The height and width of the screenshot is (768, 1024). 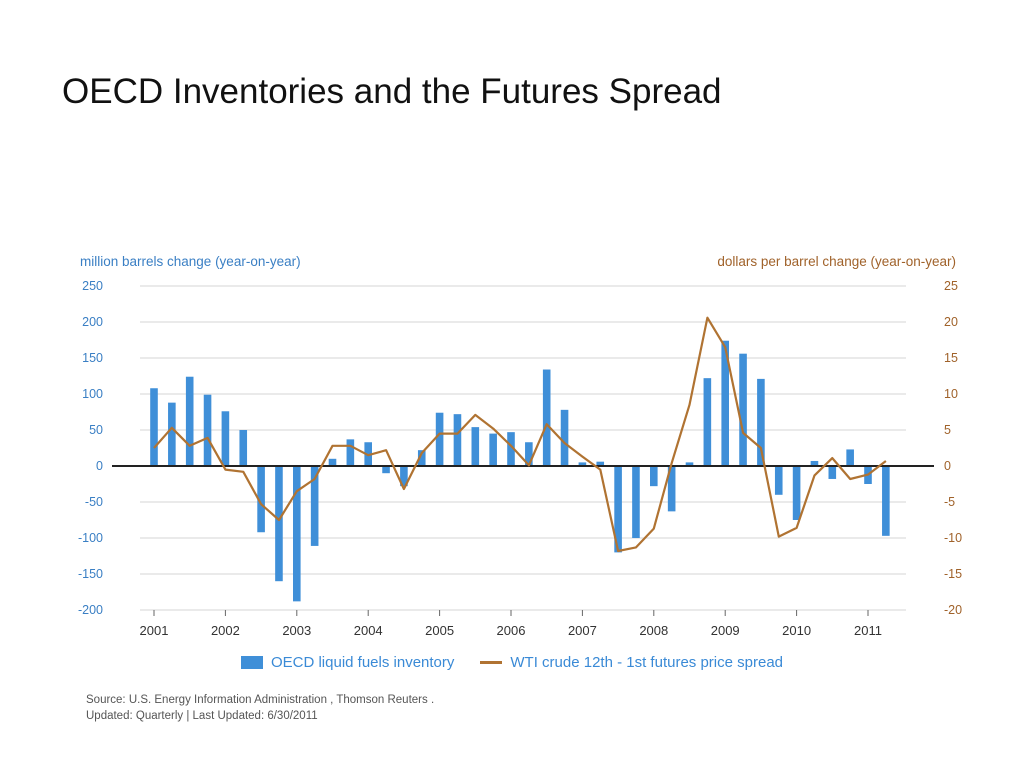 What do you see at coordinates (92, 394) in the screenshot?
I see `left-tick-label: 100` at bounding box center [92, 394].